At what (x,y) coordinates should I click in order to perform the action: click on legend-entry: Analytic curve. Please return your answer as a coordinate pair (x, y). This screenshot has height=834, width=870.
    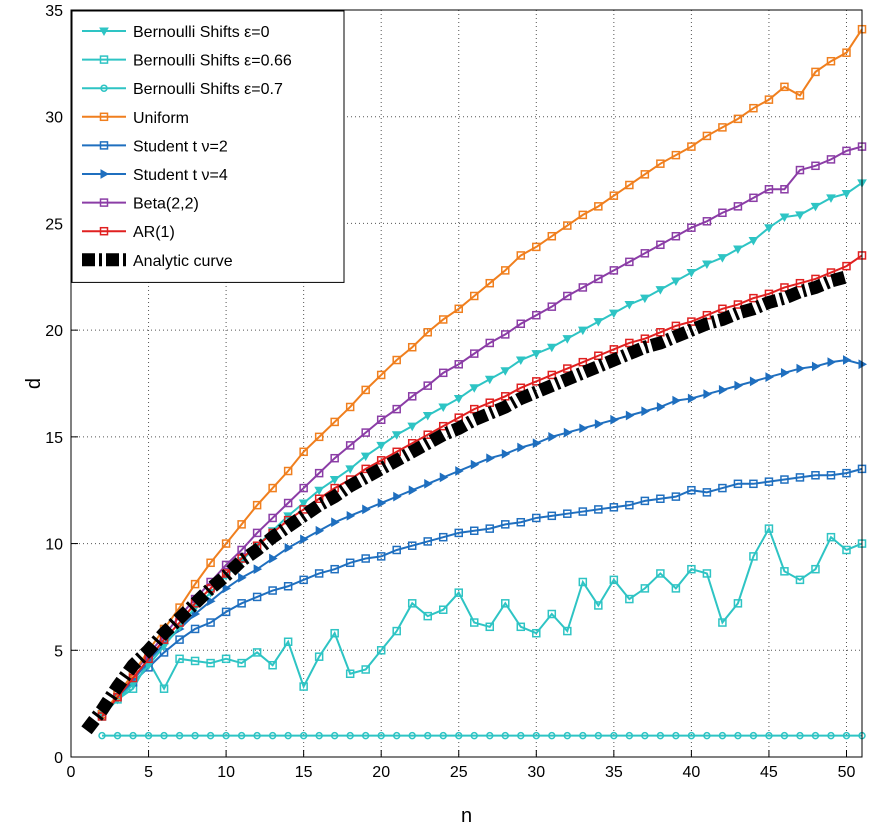
    Looking at the image, I should click on (157, 261).